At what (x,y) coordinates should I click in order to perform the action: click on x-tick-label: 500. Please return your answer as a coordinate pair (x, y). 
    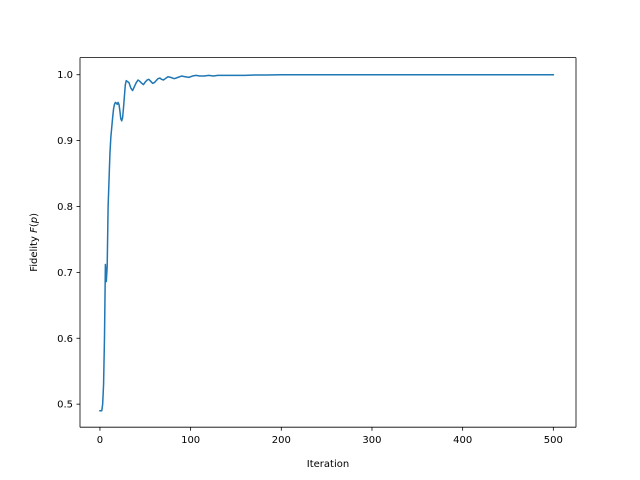
    Looking at the image, I should click on (553, 440).